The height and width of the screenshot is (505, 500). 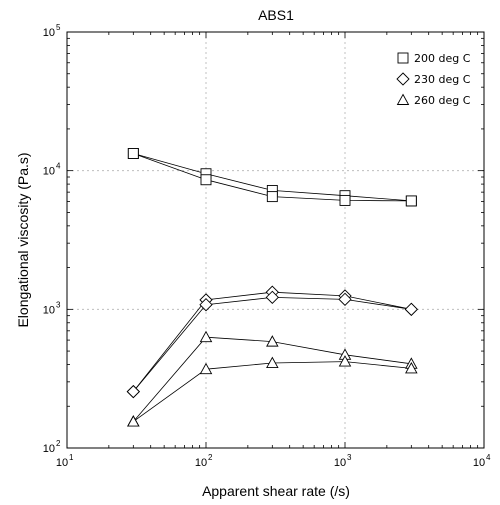 What do you see at coordinates (442, 79) in the screenshot?
I see `legend-label: 230 deg C` at bounding box center [442, 79].